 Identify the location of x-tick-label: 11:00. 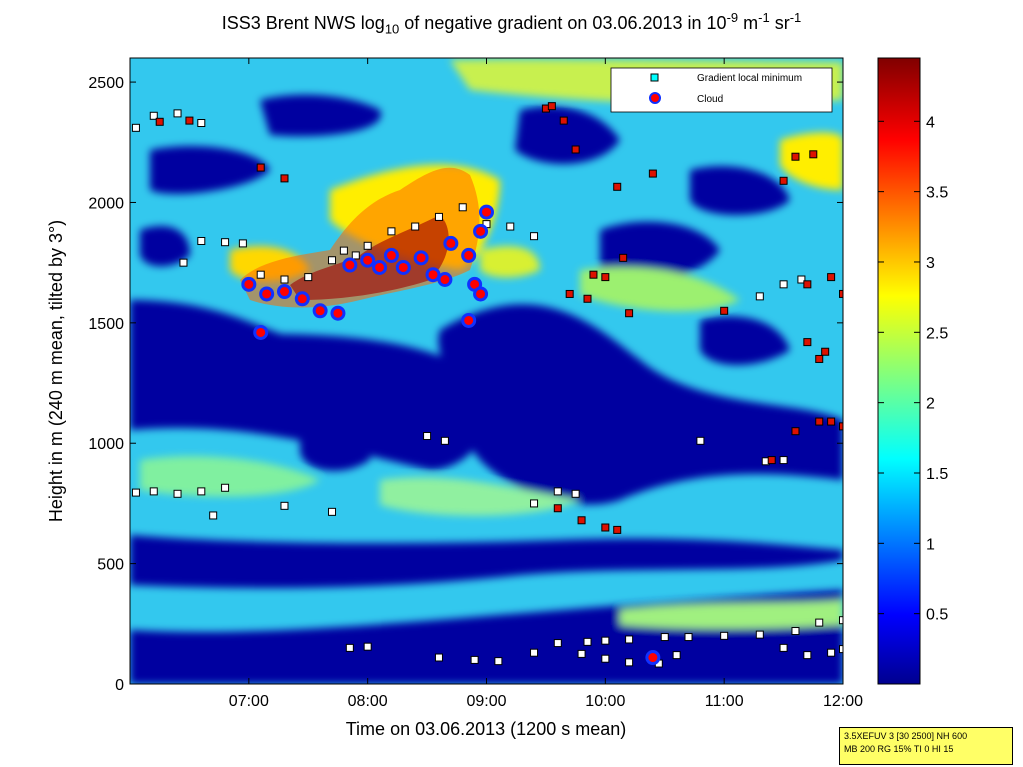
(724, 701).